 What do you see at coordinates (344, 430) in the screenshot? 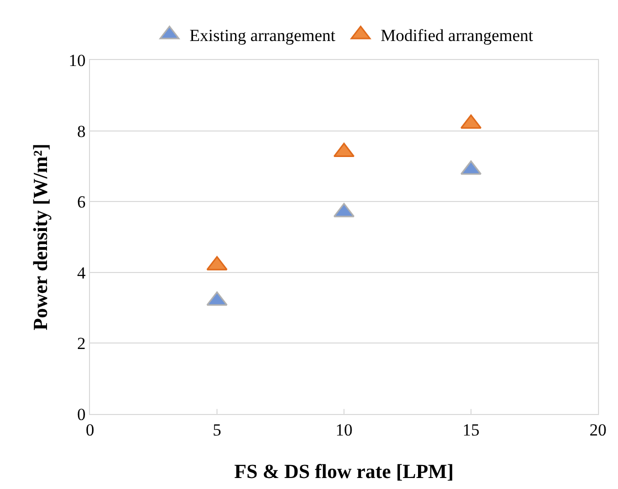
I see `x-tick-label: 10` at bounding box center [344, 430].